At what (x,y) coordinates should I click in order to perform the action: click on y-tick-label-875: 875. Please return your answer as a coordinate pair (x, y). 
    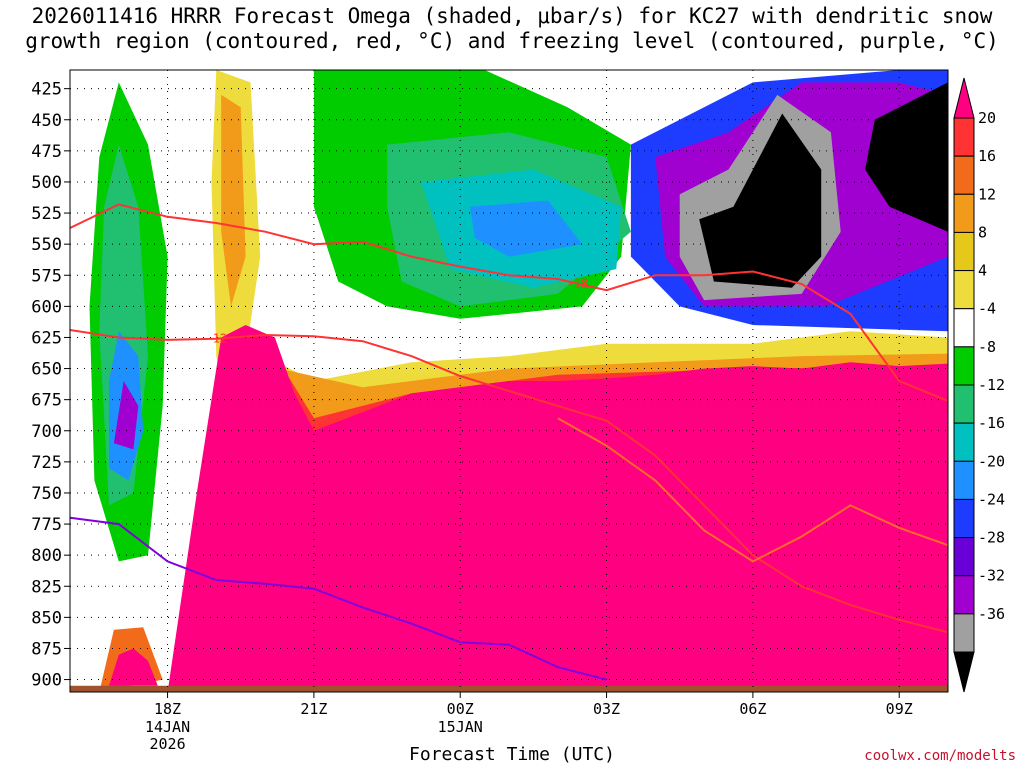
    Looking at the image, I should click on (46, 649).